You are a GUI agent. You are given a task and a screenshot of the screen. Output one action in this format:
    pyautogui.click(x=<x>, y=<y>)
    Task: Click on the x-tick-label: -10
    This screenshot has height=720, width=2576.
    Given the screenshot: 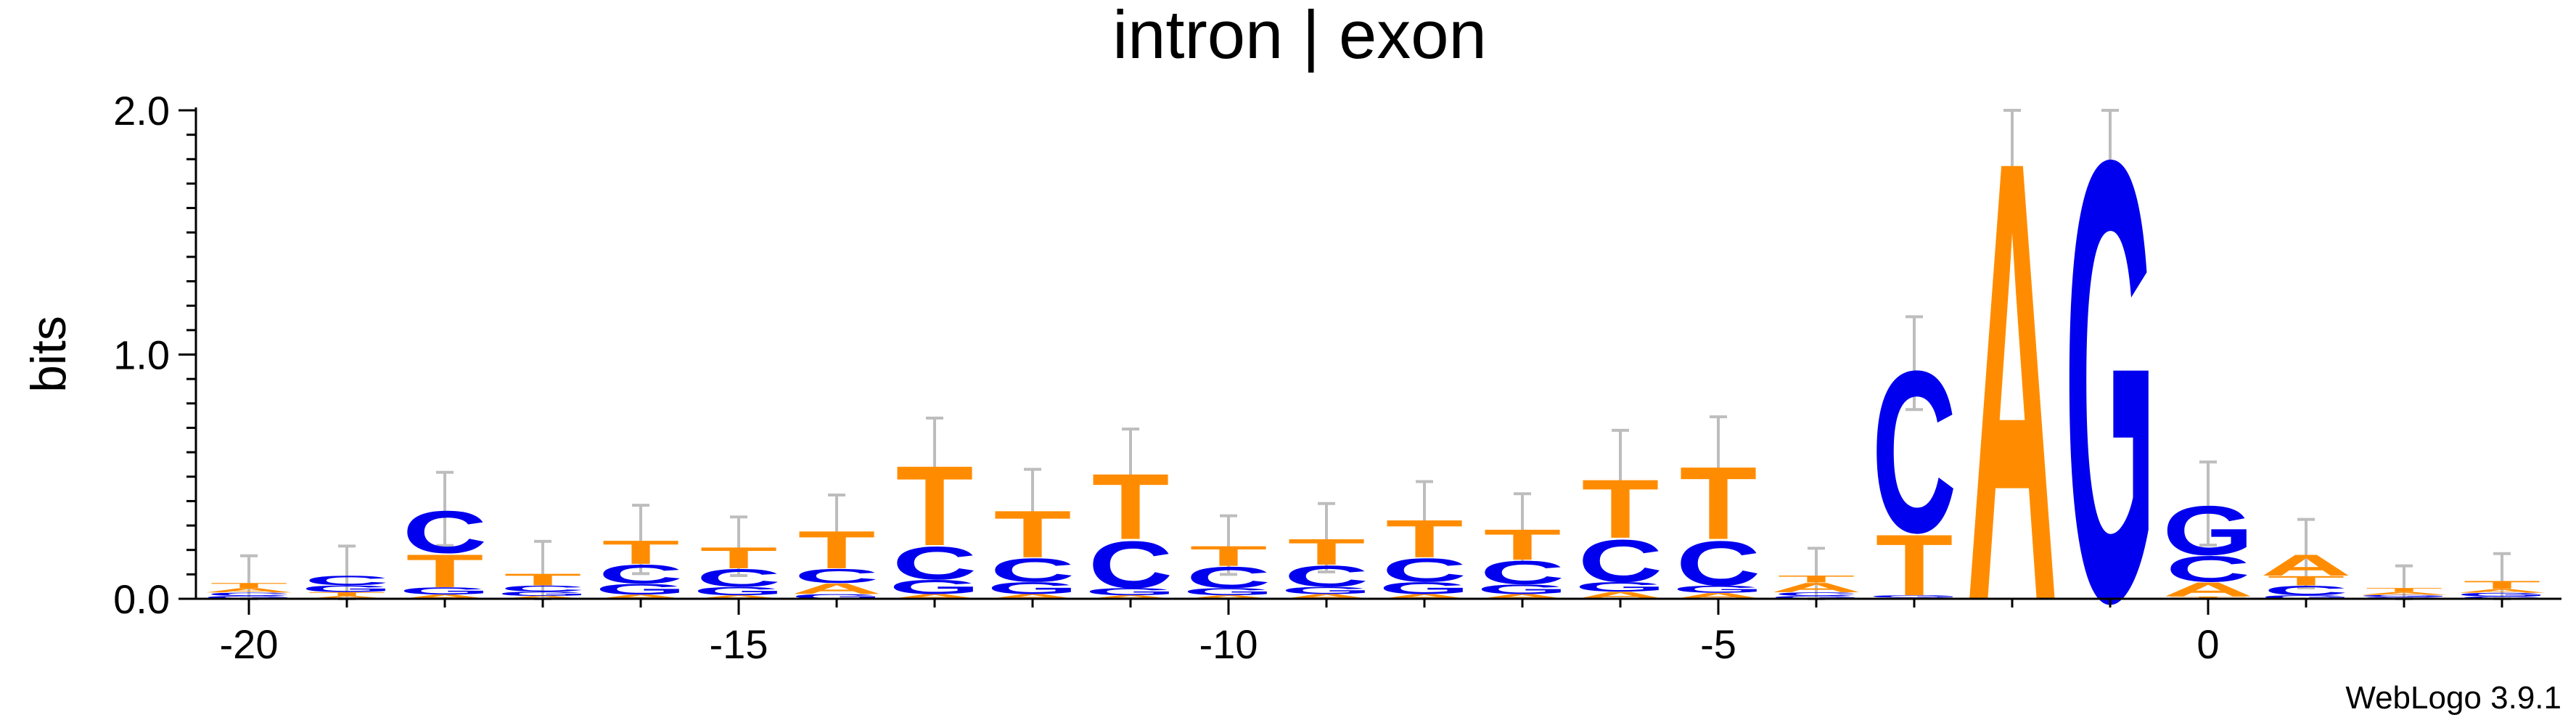 What is the action you would take?
    pyautogui.click(x=1228, y=644)
    